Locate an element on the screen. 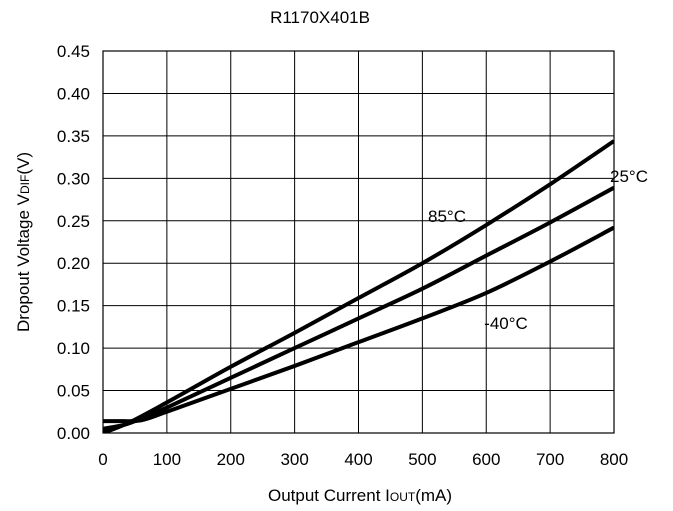 The image size is (673, 511). y-tick-label: 0.40 is located at coordinates (73, 93).